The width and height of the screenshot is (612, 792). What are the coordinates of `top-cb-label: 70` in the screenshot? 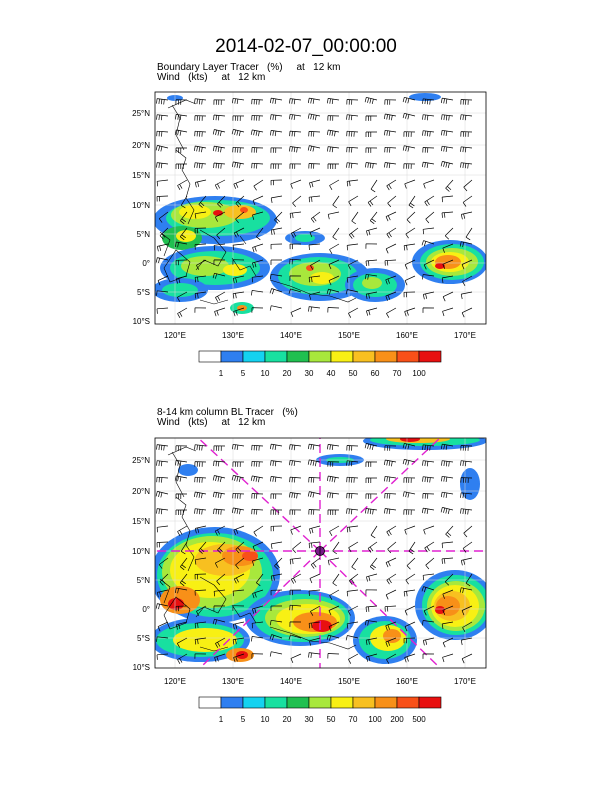 It's located at (397, 373).